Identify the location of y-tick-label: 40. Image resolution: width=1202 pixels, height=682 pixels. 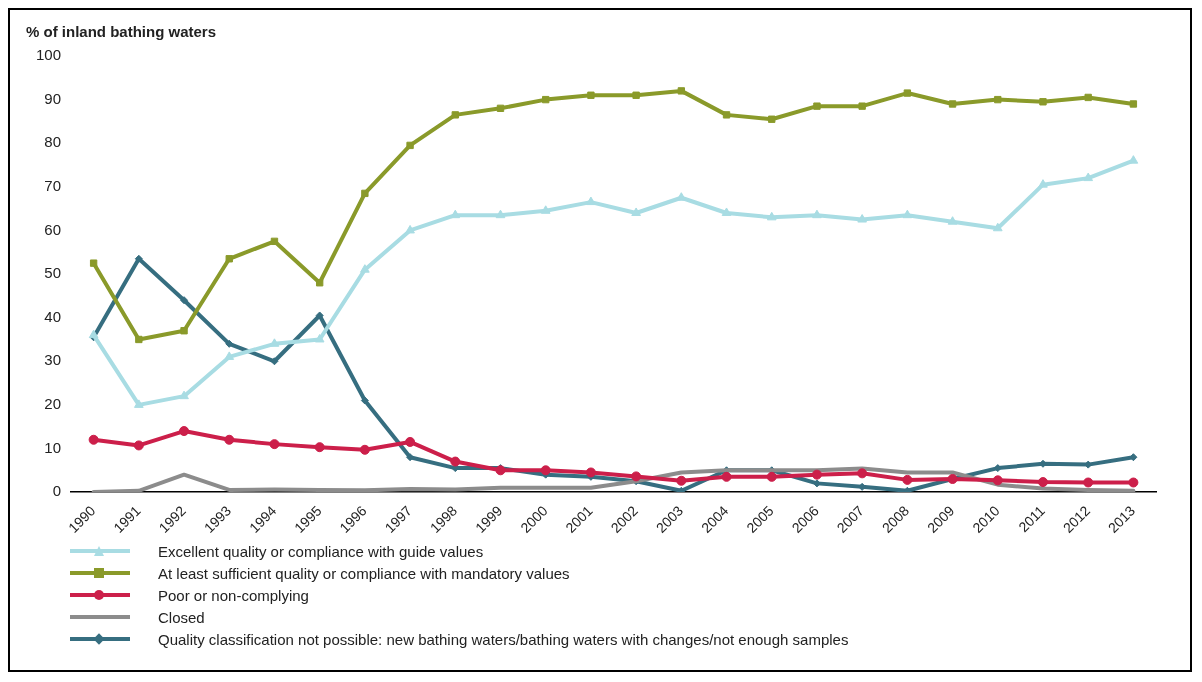
(53, 316).